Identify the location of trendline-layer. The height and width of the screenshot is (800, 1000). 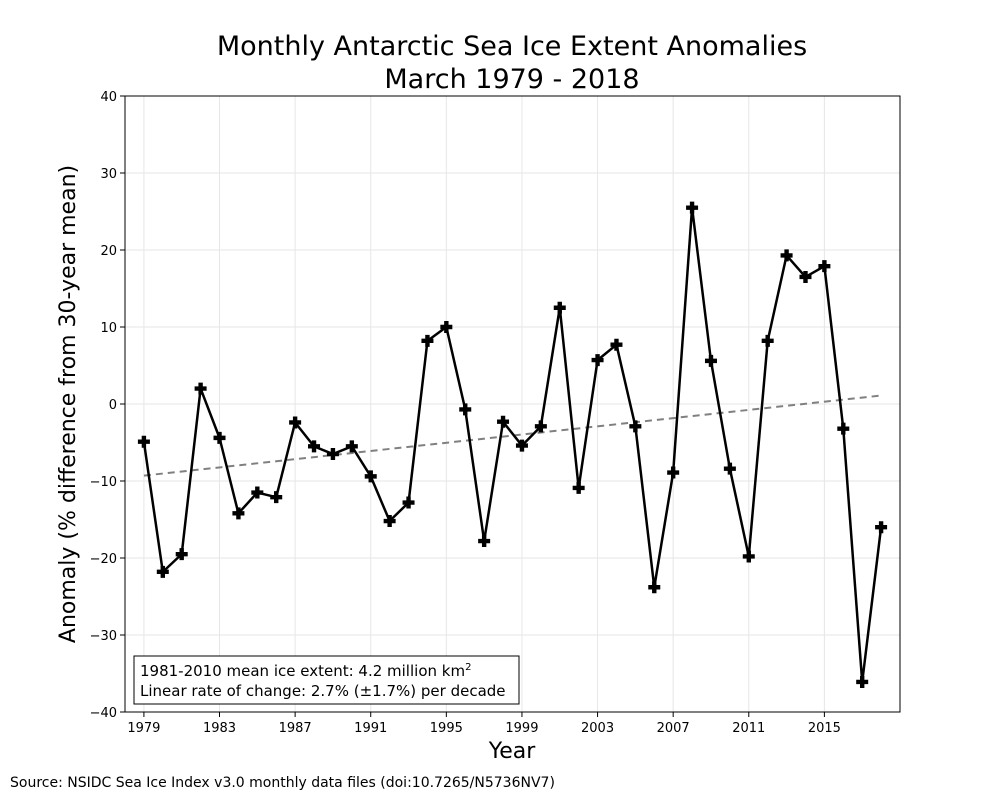
(512, 435).